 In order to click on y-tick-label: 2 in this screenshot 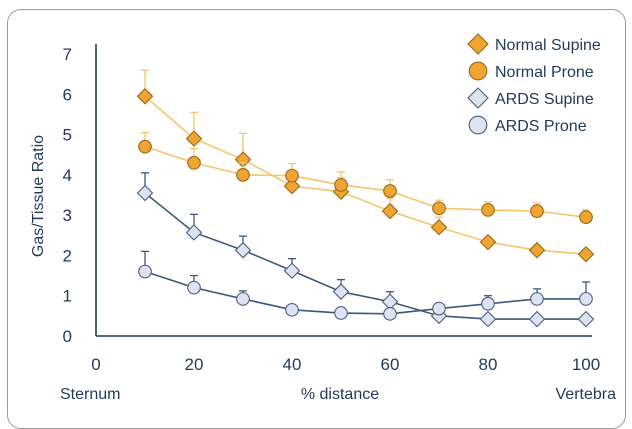, I will do `click(67, 255)`.